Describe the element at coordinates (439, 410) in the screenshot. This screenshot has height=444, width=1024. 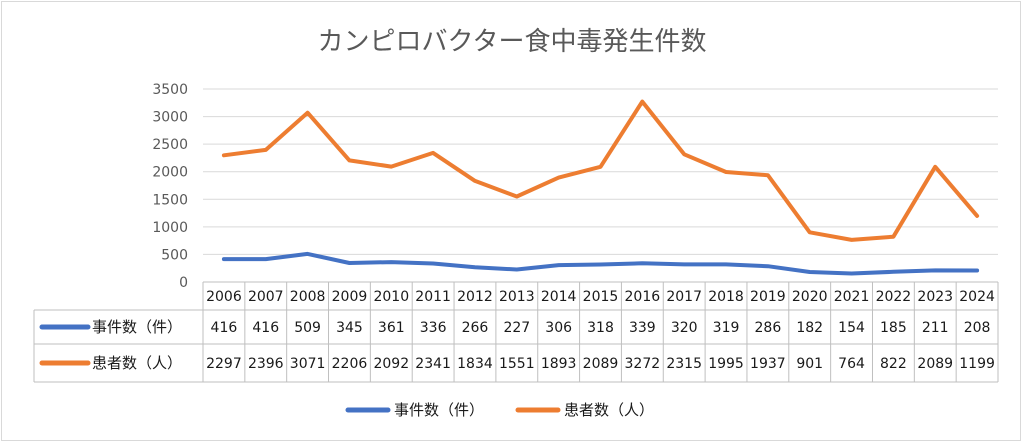
I see `legend-label: 事件数（件）` at that location.